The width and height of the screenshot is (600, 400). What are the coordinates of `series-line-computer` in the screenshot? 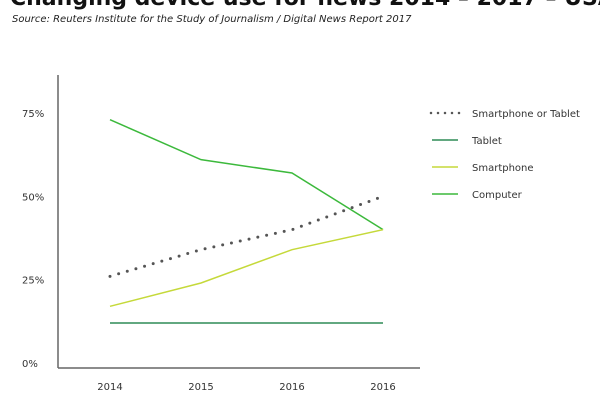 It's located at (246, 174).